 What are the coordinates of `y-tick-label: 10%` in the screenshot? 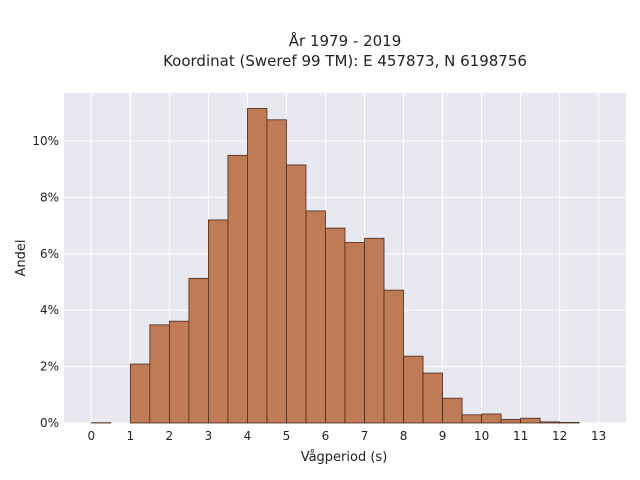 It's located at (45, 141).